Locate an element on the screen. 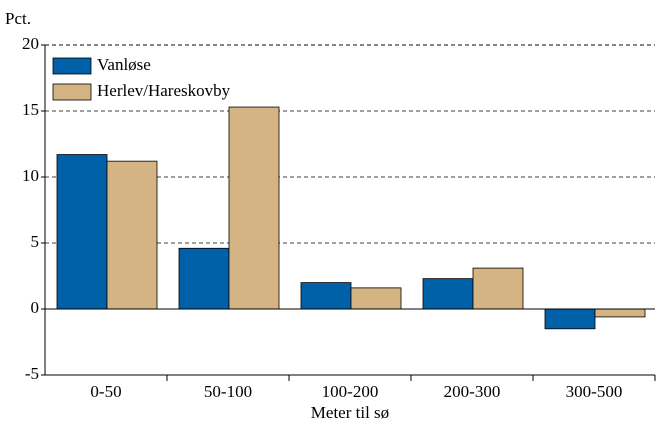 This screenshot has height=423, width=660. legend-label: Vanløse is located at coordinates (124, 64).